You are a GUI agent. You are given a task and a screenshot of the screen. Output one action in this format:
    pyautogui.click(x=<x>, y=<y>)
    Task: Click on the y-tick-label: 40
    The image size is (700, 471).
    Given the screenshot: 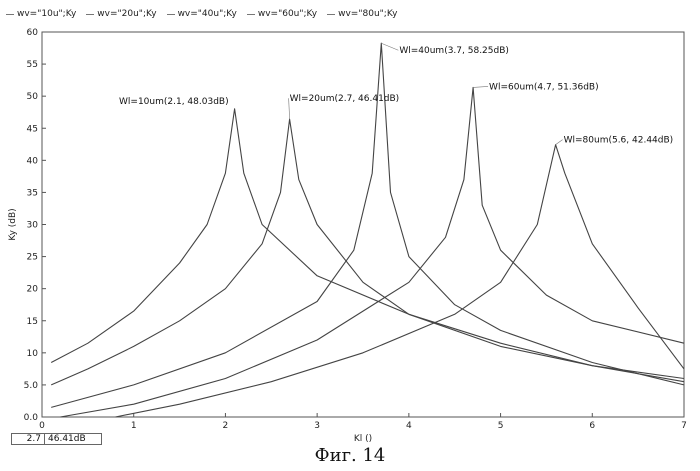 What is the action you would take?
    pyautogui.click(x=33, y=161)
    